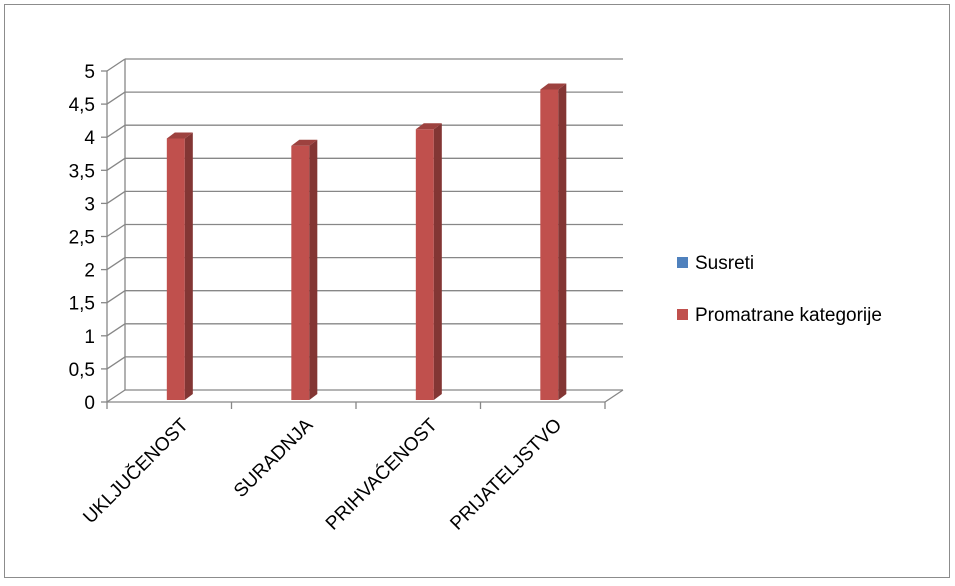  I want to click on y-tick-label: 0, so click(89, 403).